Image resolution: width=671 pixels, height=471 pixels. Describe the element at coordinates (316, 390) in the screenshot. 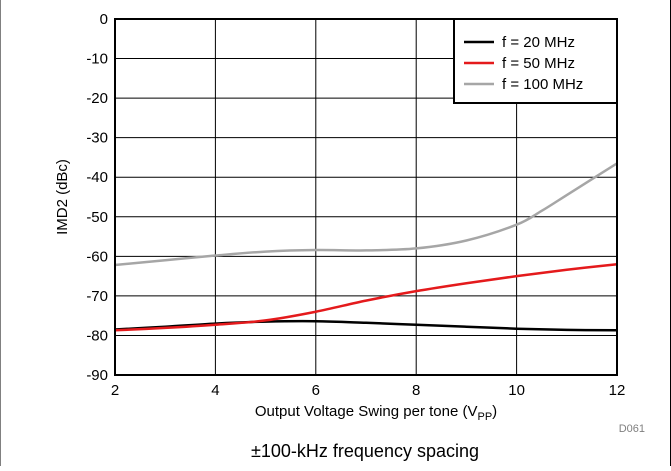

I see `x-tick-label-2: 6` at that location.